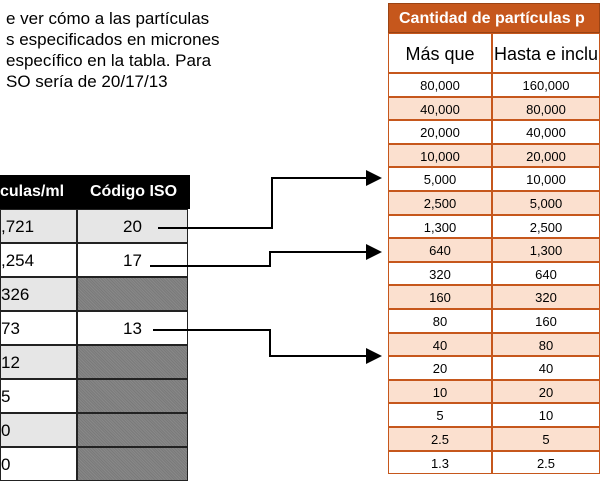  What do you see at coordinates (494, 18) in the screenshot?
I see `right-table-title: Cantidad de partículas p` at bounding box center [494, 18].